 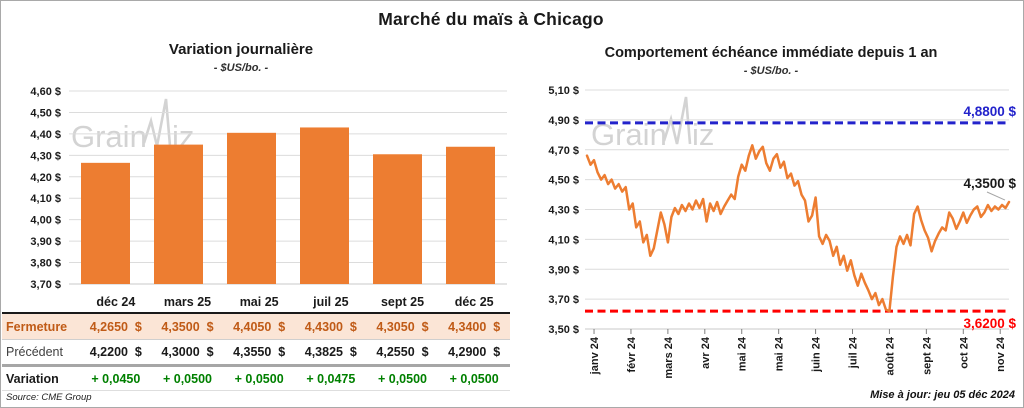 I want to click on y-axis-label: 4,70 $, so click(x=563, y=151).